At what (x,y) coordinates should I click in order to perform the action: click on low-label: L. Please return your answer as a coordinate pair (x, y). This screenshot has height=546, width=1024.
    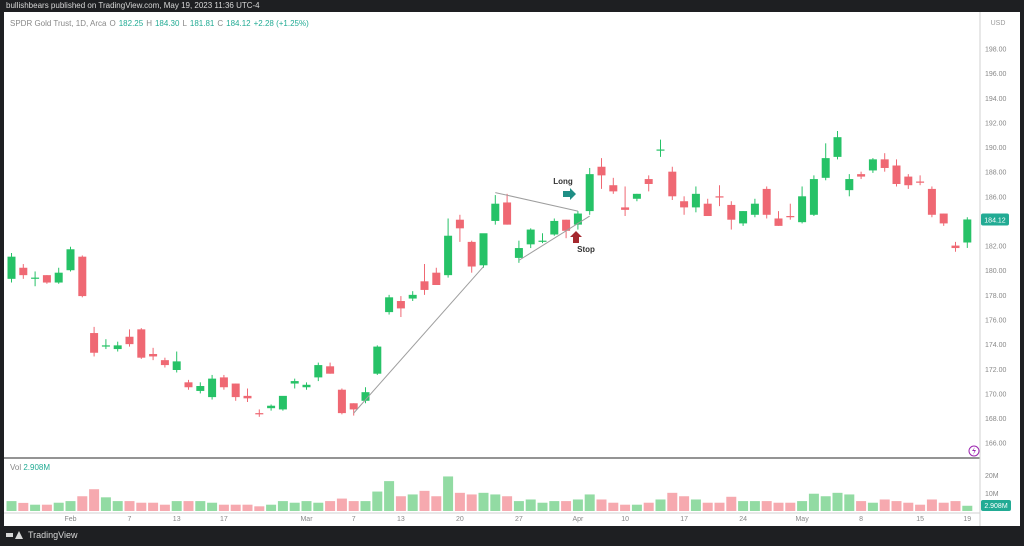
    Looking at the image, I should click on (184, 23).